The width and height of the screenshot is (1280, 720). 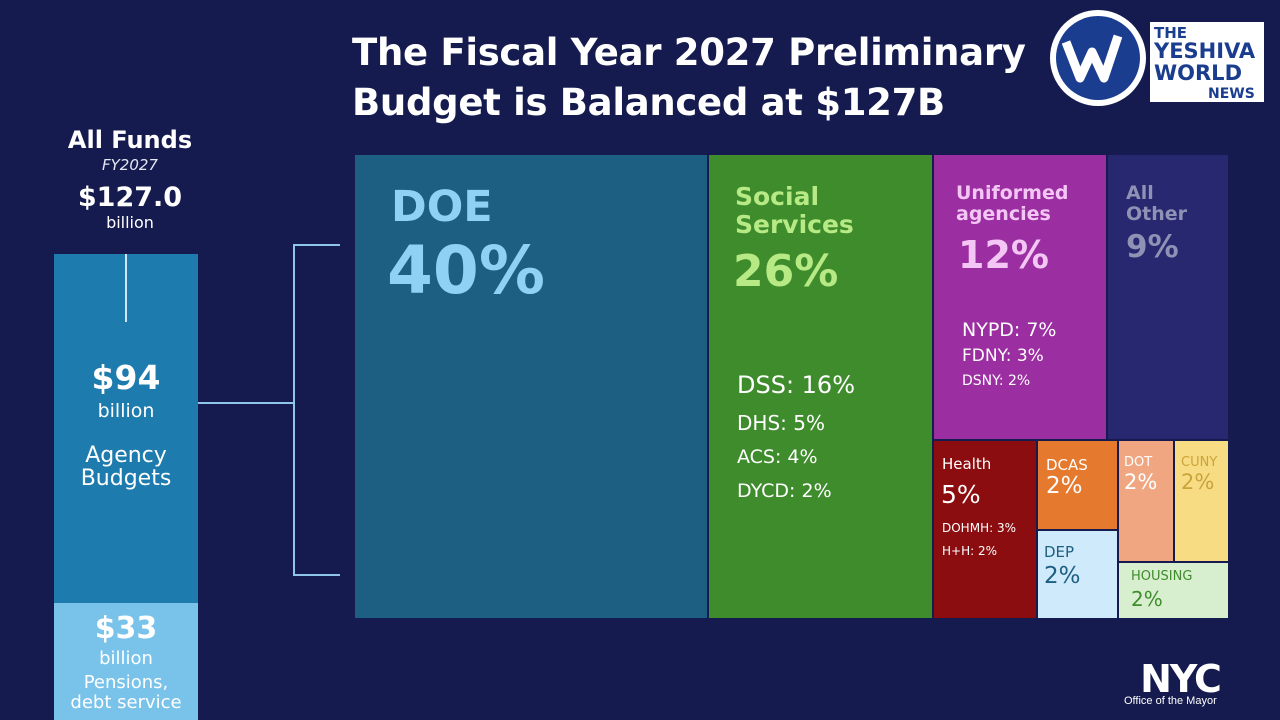 What do you see at coordinates (1204, 51) in the screenshot?
I see `yw-logo-text-yeshiva: YESHIVA` at bounding box center [1204, 51].